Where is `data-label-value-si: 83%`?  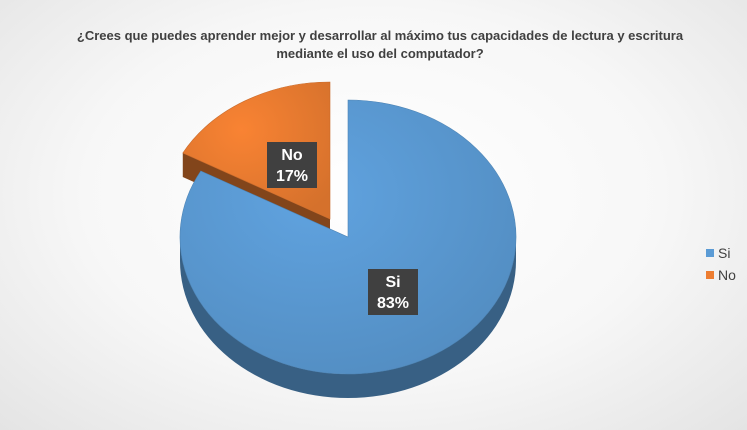
data-label-value-si: 83% is located at coordinates (393, 303).